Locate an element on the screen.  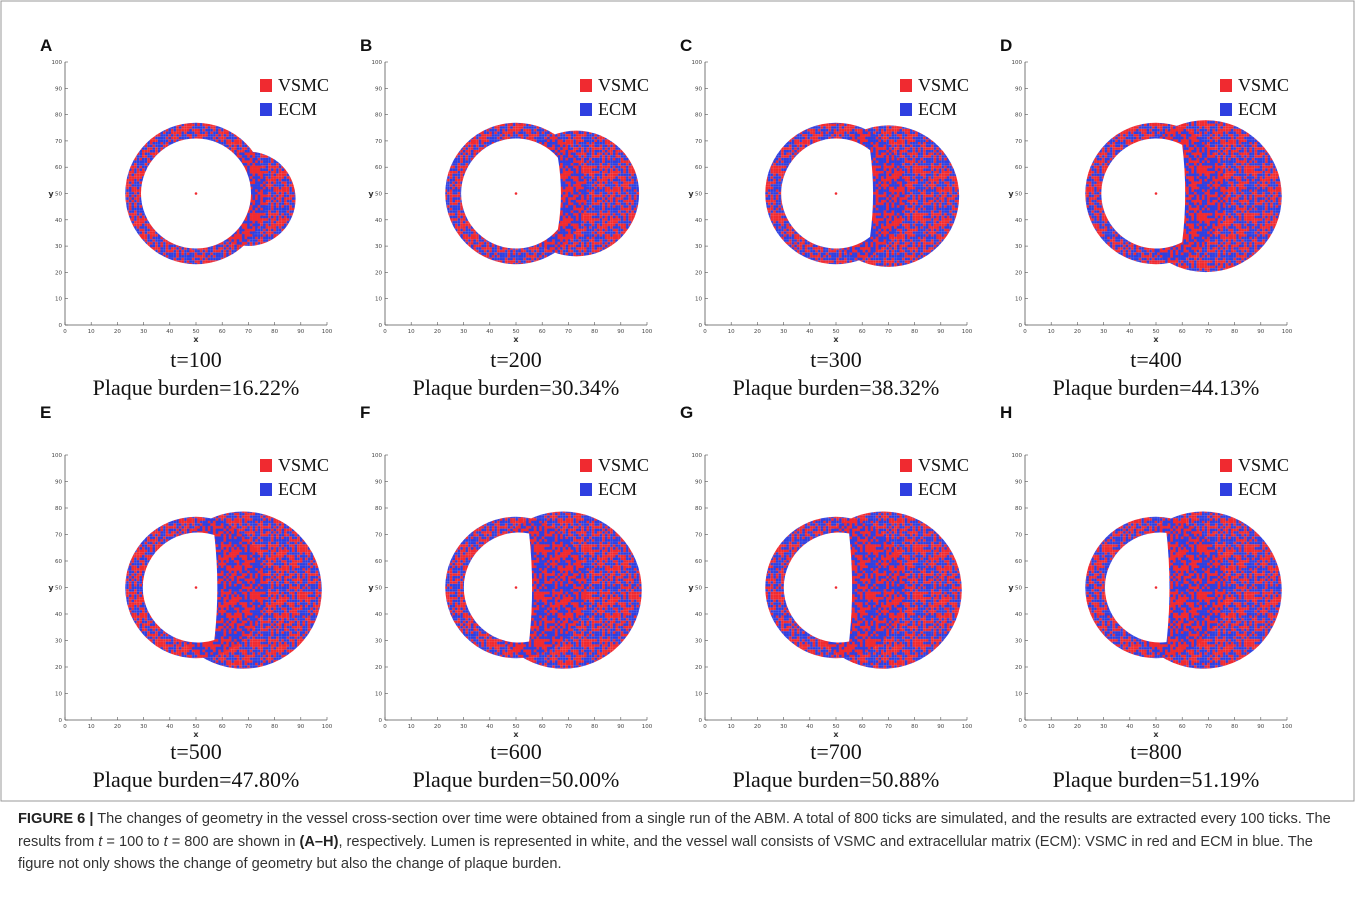
panel-letter: F is located at coordinates (365, 412).